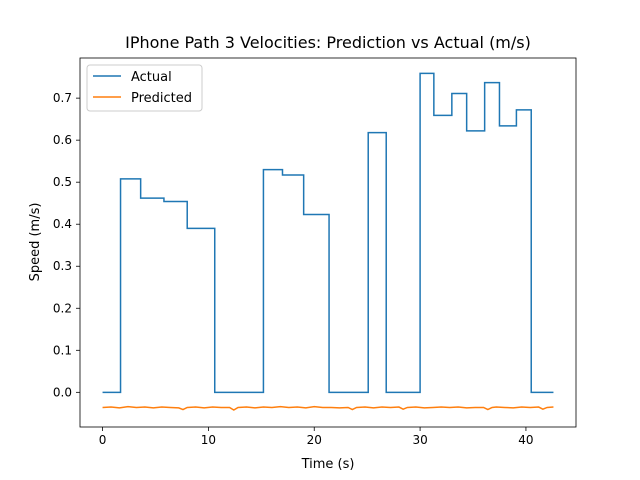 The height and width of the screenshot is (480, 640). Describe the element at coordinates (328, 464) in the screenshot. I see `x-axis-label: Time (s)` at that location.